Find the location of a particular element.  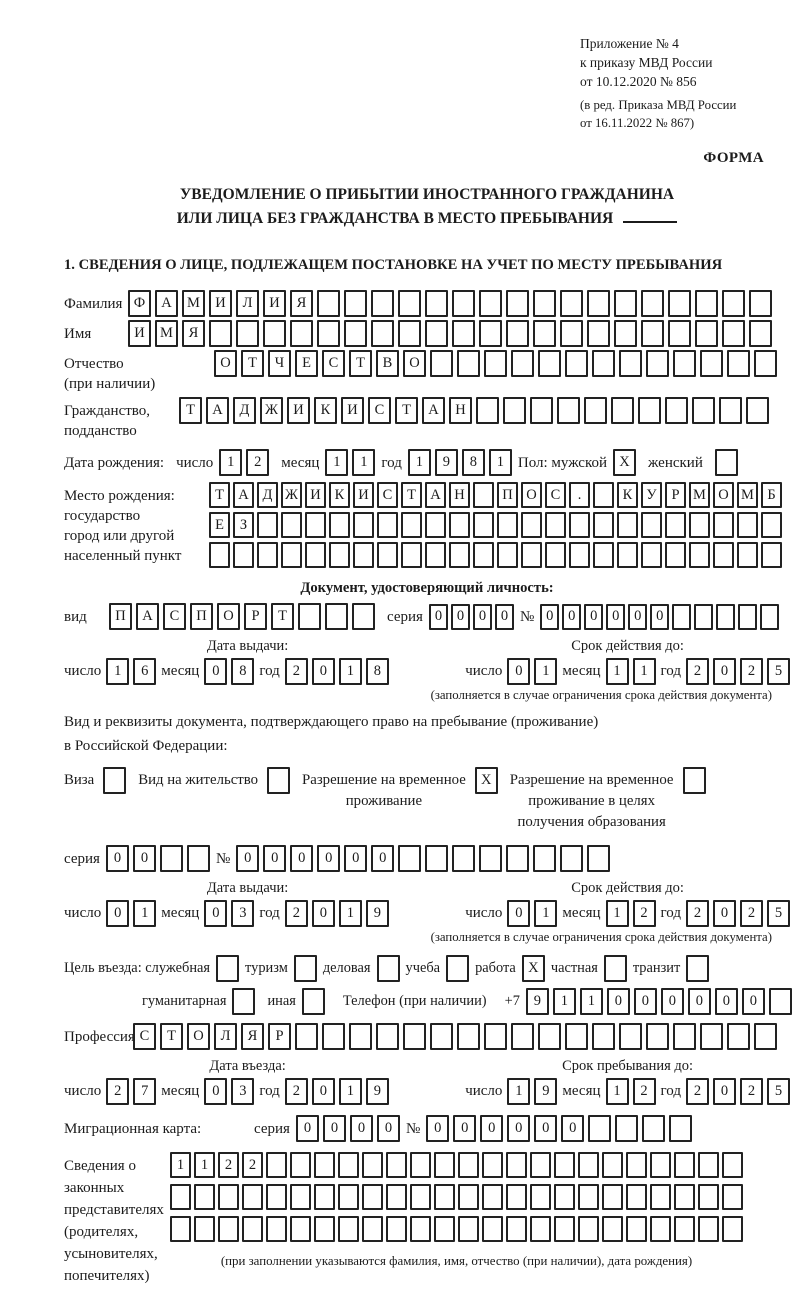

char-cell: Н is located at coordinates (459, 495).